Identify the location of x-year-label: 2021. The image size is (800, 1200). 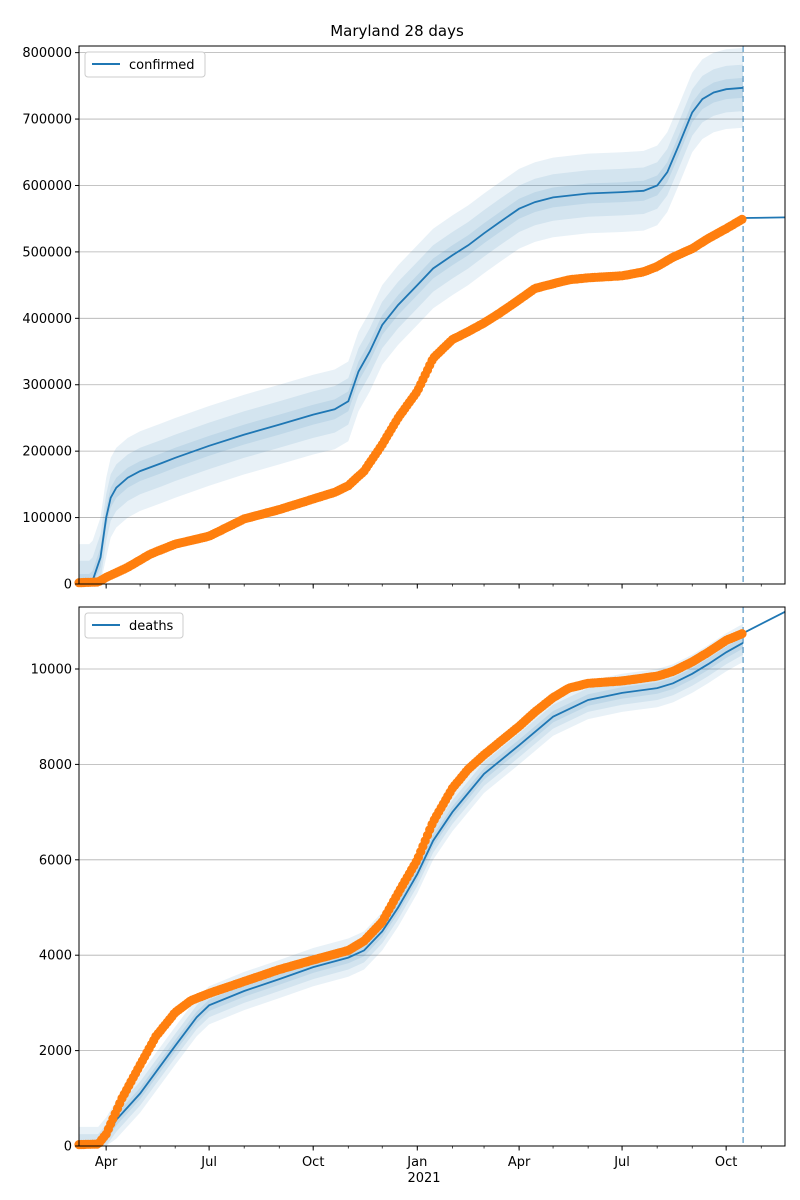
(423, 1178).